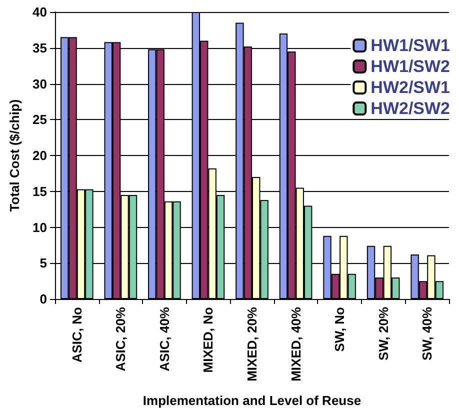 This screenshot has width=457, height=417. I want to click on y-tick-label: 25, so click(39, 120).